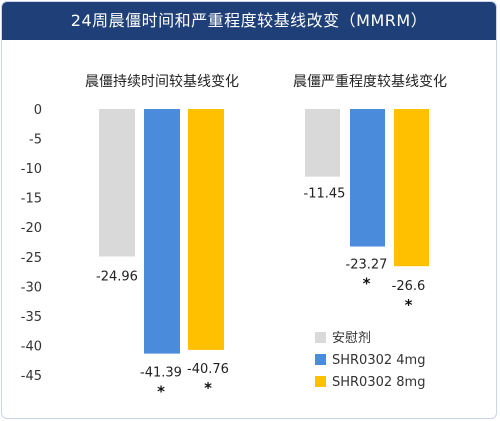  Describe the element at coordinates (367, 265) in the screenshot. I see `data-label: -23.27` at that location.